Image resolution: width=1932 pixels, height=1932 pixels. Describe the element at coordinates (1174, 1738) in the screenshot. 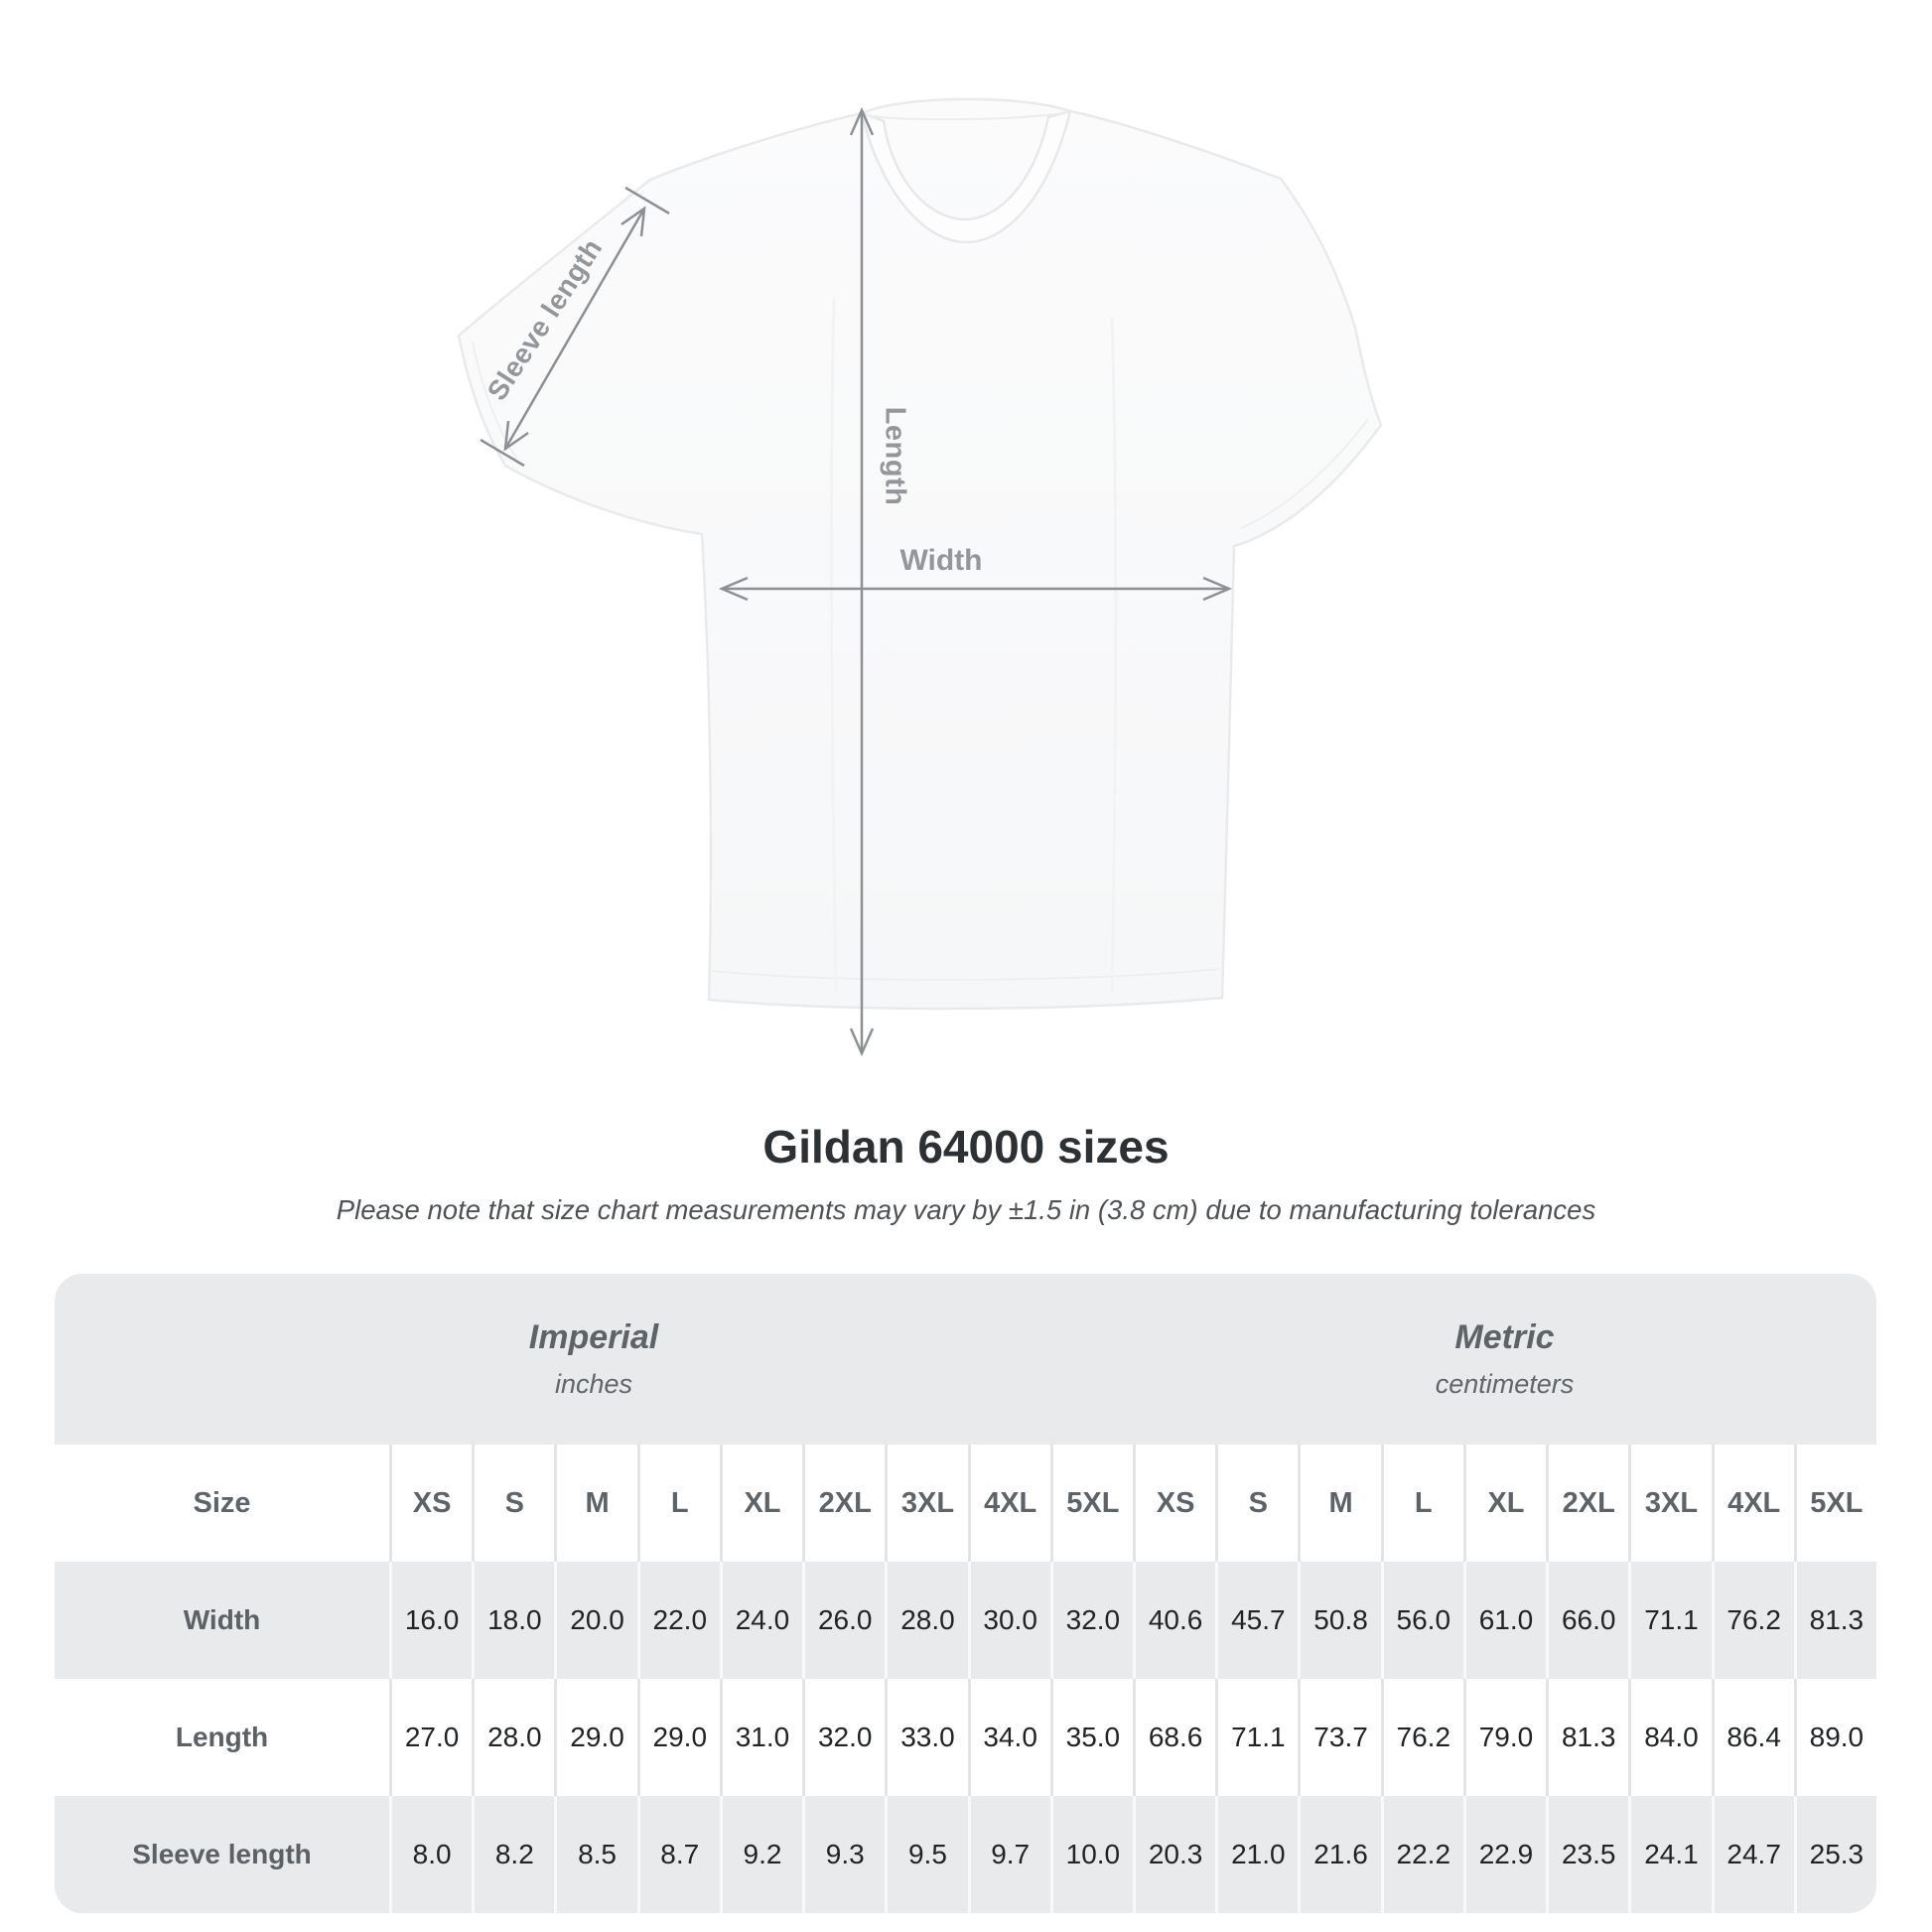

I see `value-cell: 68.6` at that location.